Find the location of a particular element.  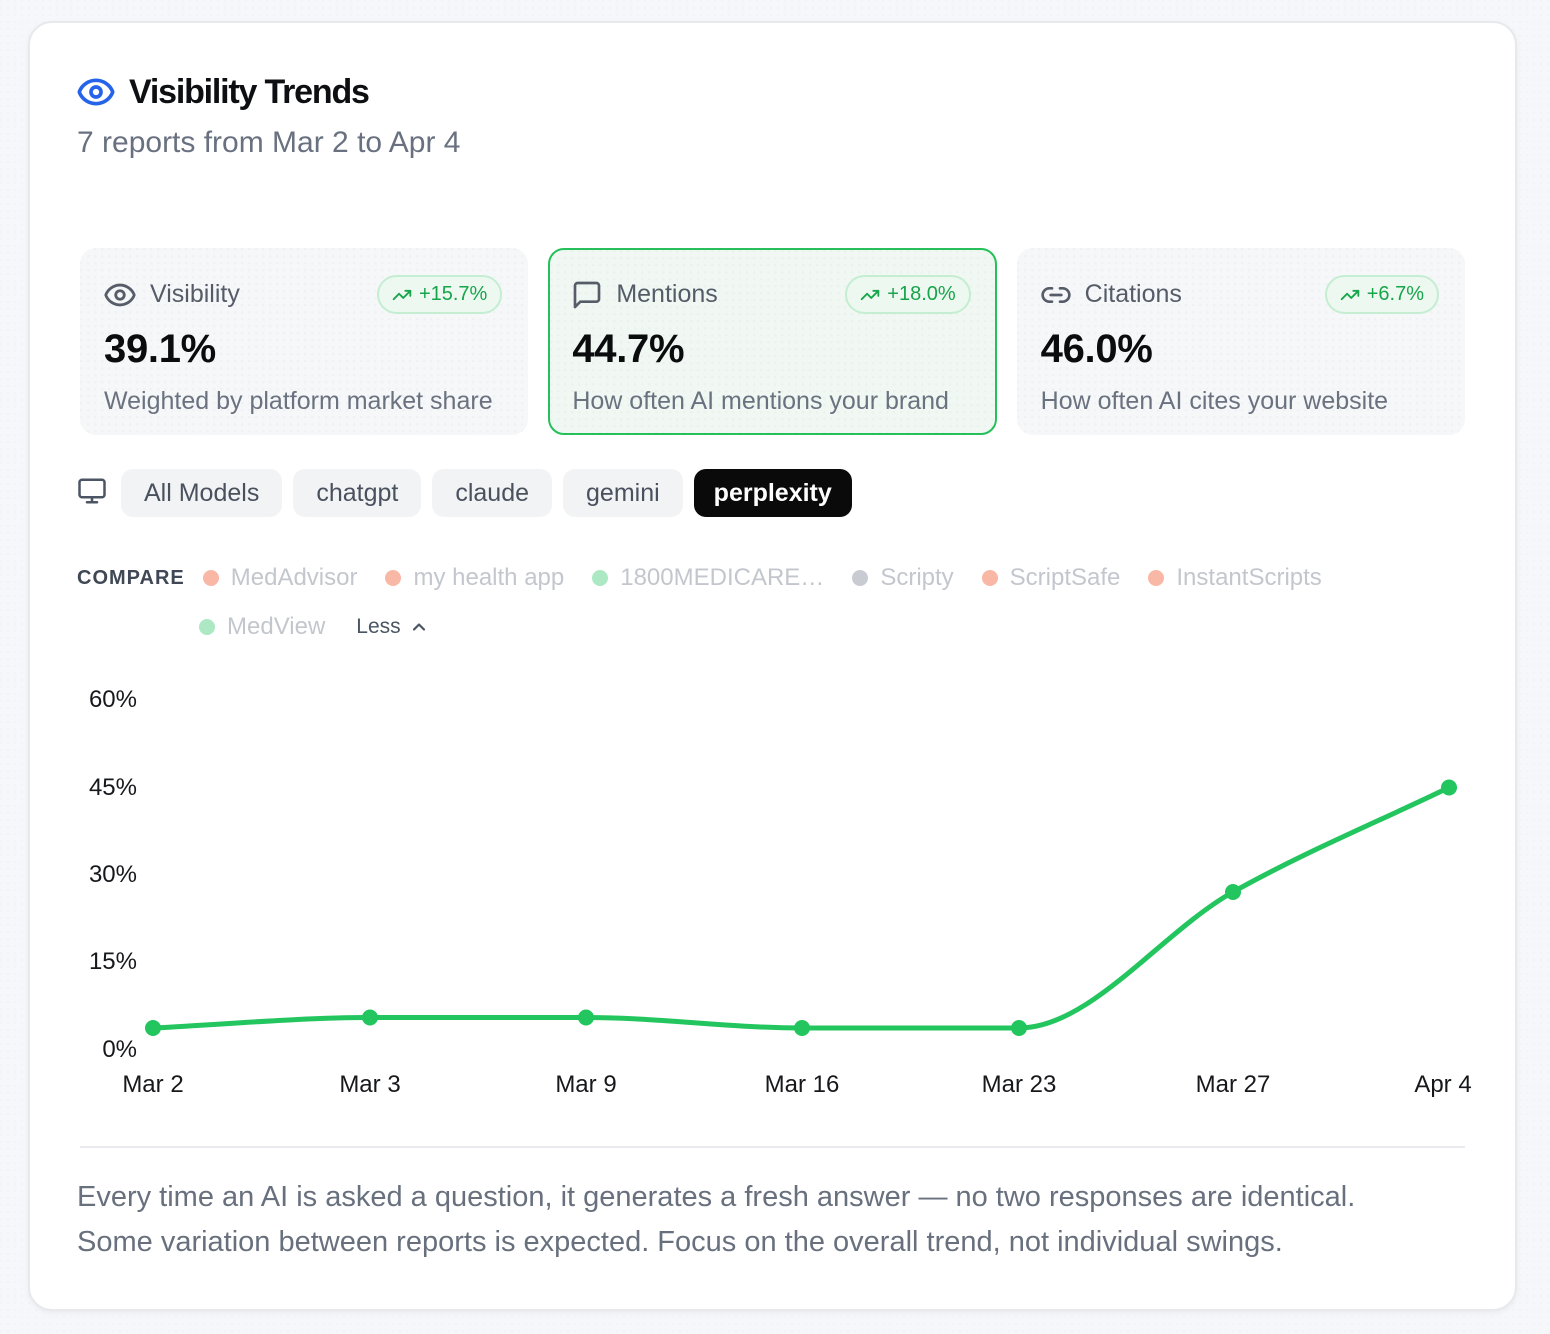

svg-text: 15% is located at coordinates (113, 961).